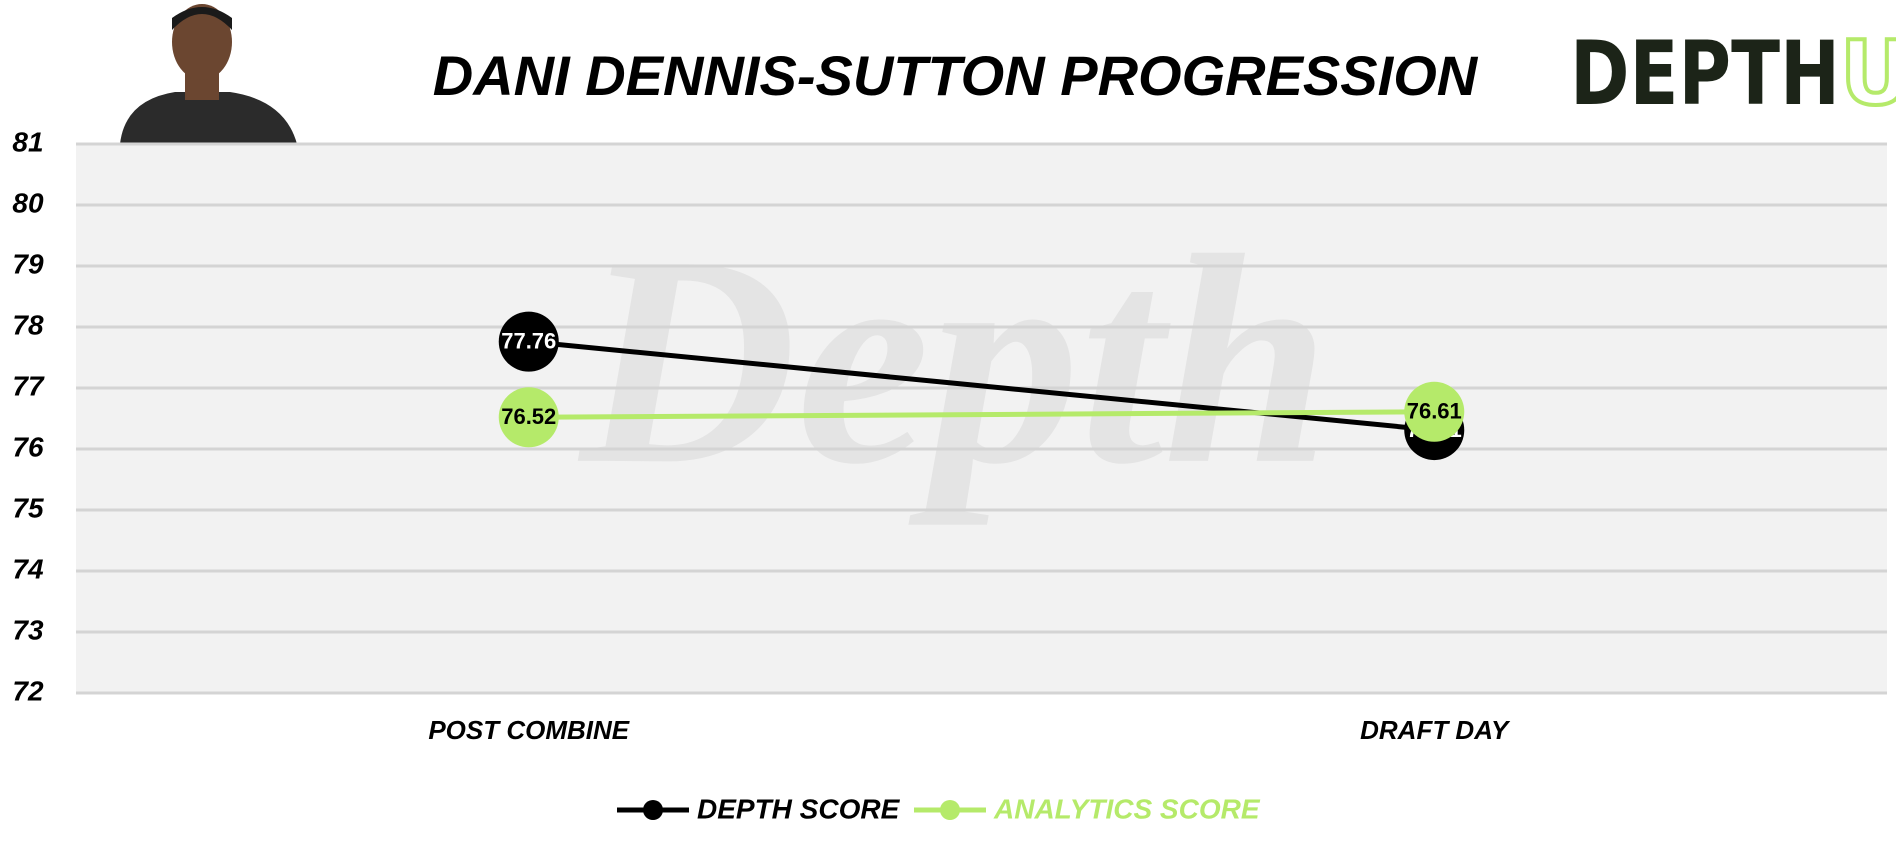 Image resolution: width=1896 pixels, height=845 pixels. I want to click on data-label: 77.76, so click(528, 340).